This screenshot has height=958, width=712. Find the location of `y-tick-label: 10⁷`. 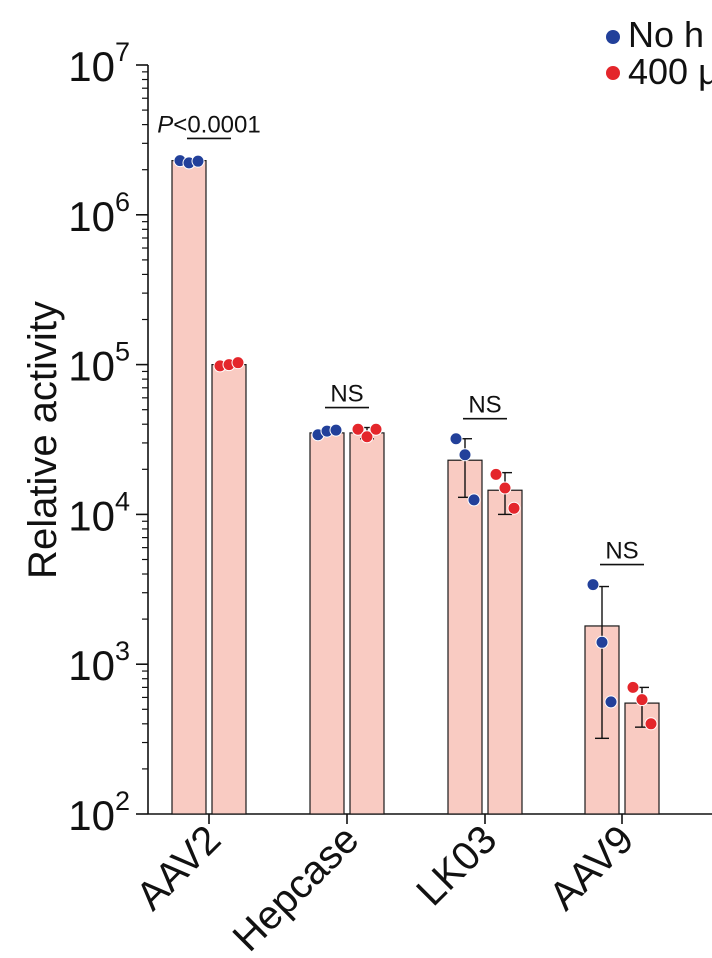

y-tick-label: 10⁷ is located at coordinates (99, 63).